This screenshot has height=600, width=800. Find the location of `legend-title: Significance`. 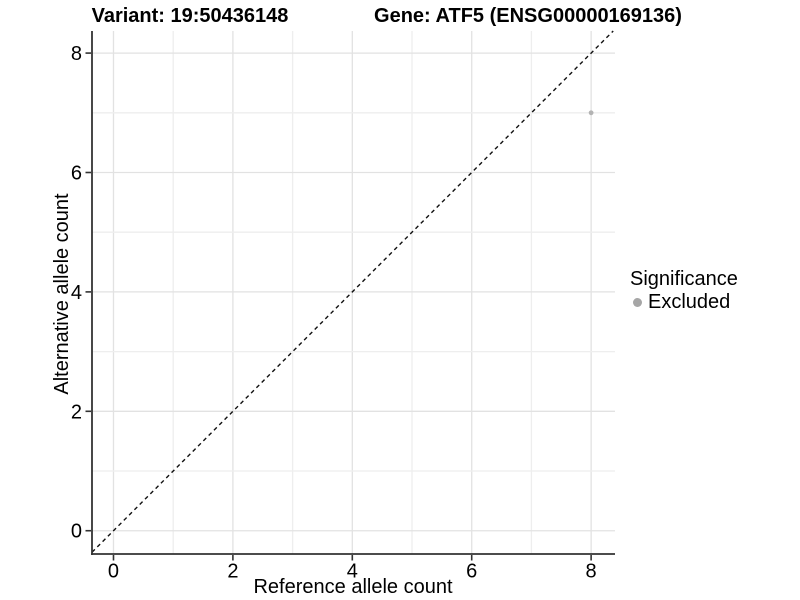

legend-title: Significance is located at coordinates (684, 279).